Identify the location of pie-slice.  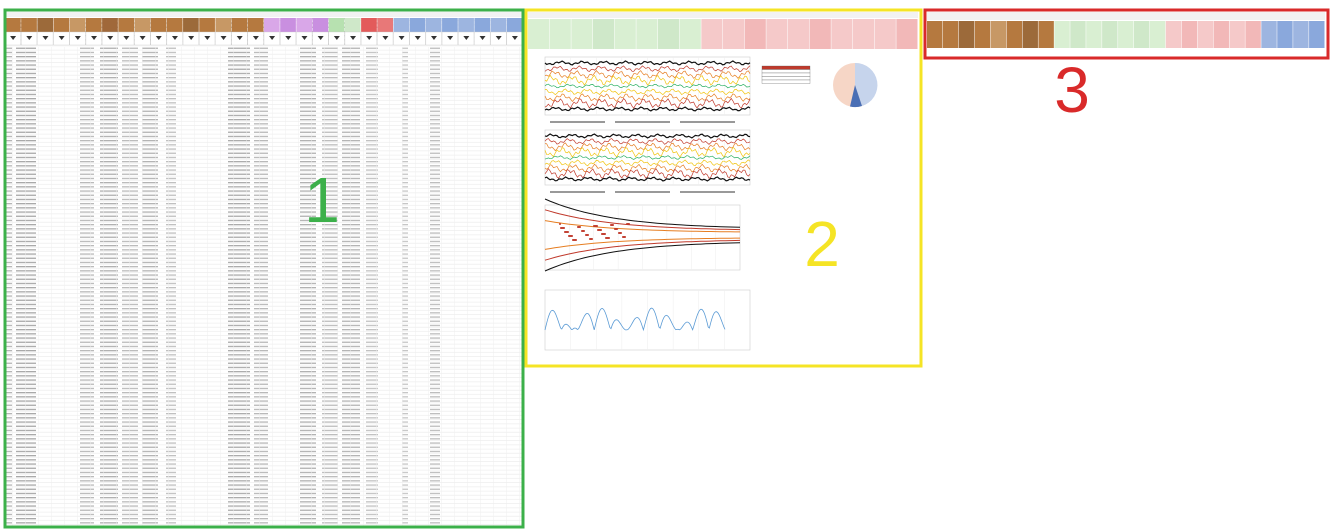
(866, 84).